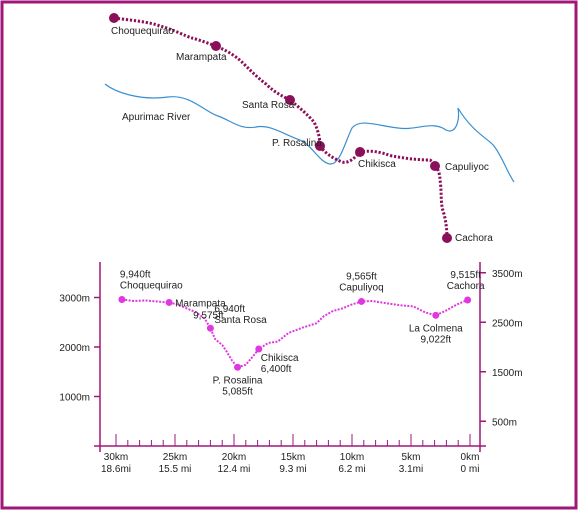 The height and width of the screenshot is (510, 578). I want to click on town-label: Cachora, so click(474, 238).